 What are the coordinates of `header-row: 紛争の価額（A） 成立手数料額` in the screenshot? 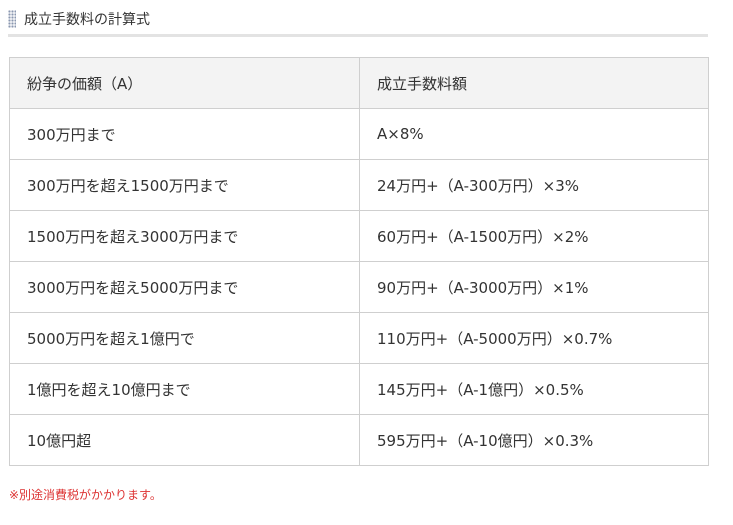 It's located at (359, 83).